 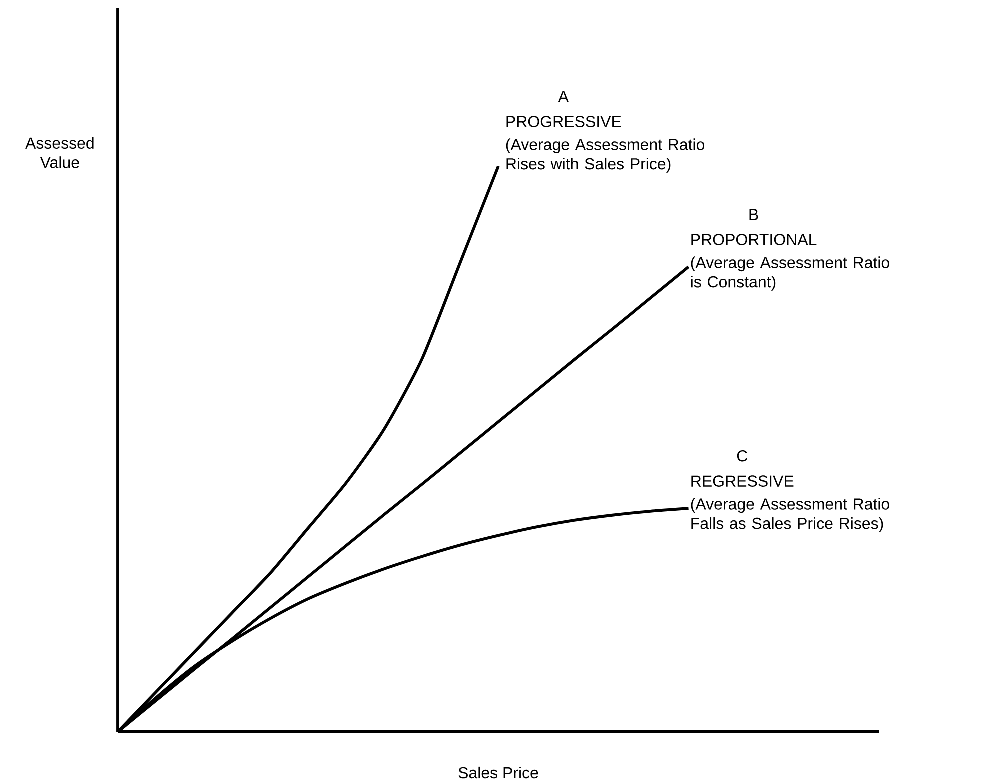 I want to click on series-label: REGRESSIVE, so click(x=743, y=481).